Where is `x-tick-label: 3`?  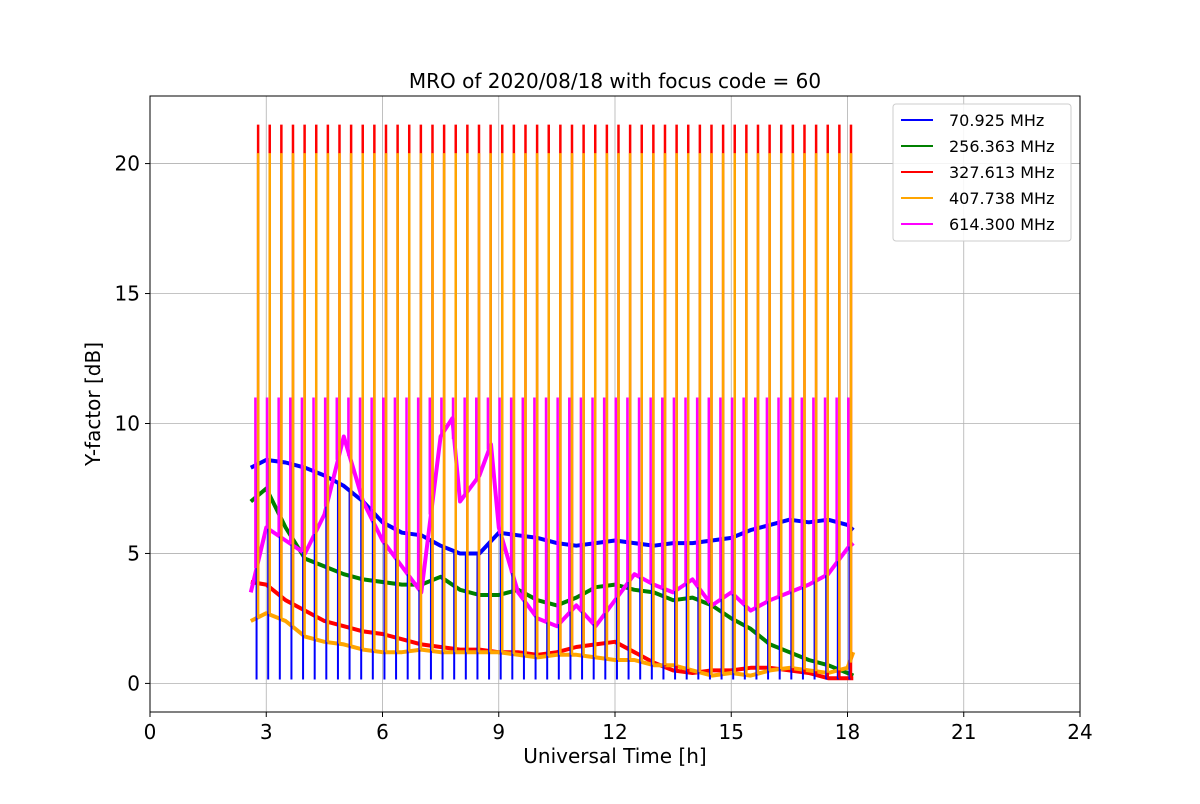
x-tick-label: 3 is located at coordinates (266, 732).